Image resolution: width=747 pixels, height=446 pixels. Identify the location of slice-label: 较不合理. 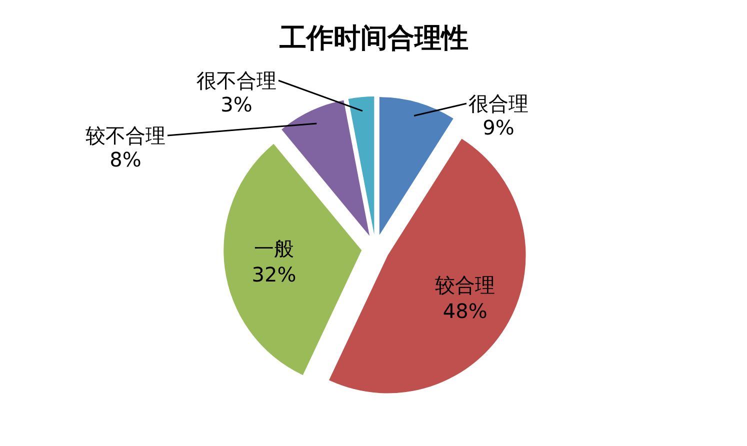
(126, 136).